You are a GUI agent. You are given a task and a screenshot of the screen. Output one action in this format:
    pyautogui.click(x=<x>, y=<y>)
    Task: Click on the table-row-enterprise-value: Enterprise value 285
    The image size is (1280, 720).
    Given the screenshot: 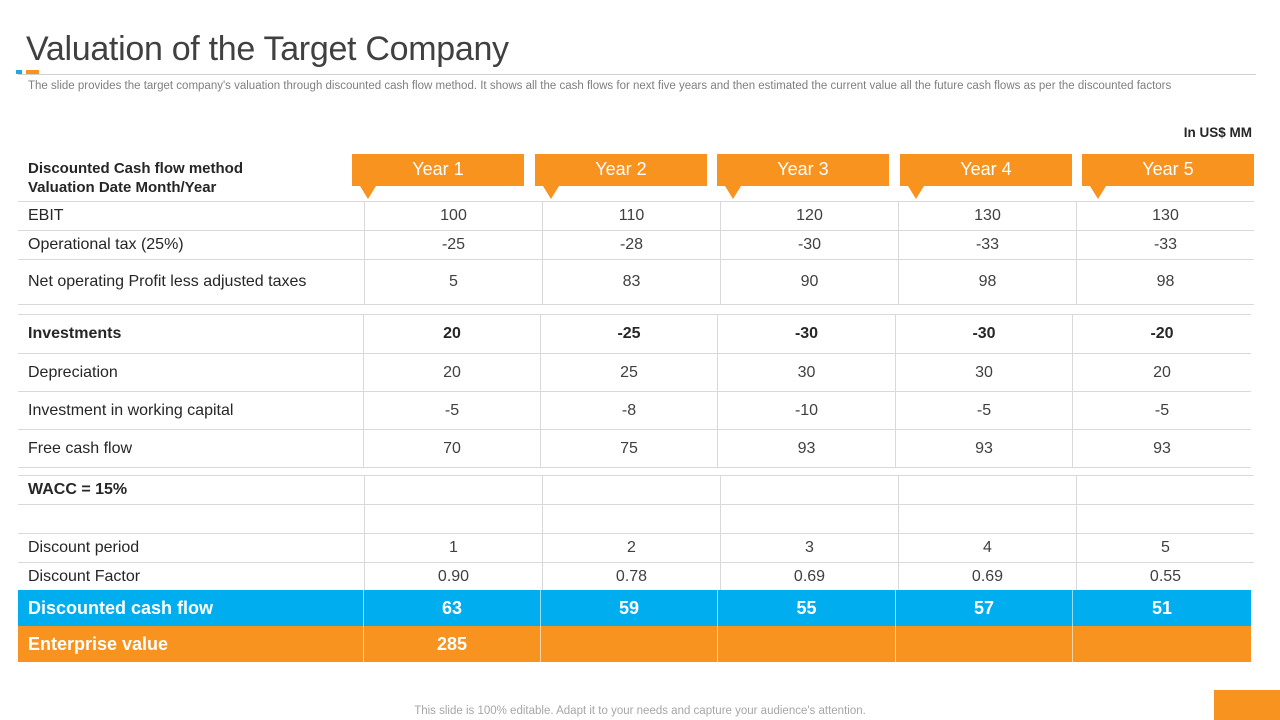 What is the action you would take?
    pyautogui.click(x=634, y=644)
    